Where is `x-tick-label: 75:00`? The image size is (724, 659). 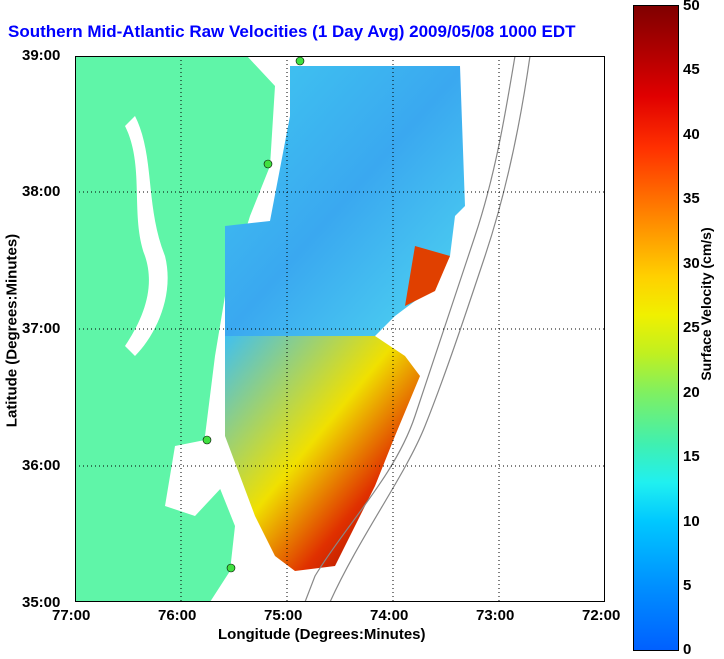 x-tick-label: 75:00 is located at coordinates (283, 615).